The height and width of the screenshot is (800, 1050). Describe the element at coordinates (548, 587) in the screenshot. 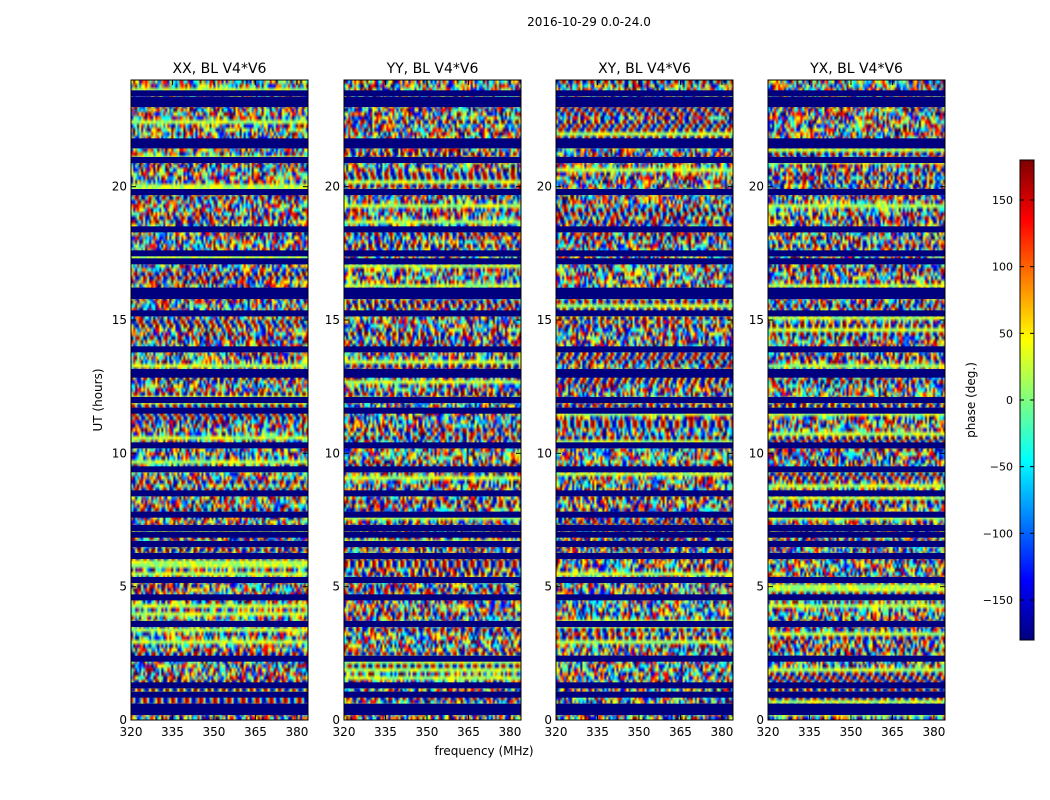

I see `y-tick-label: 5` at that location.